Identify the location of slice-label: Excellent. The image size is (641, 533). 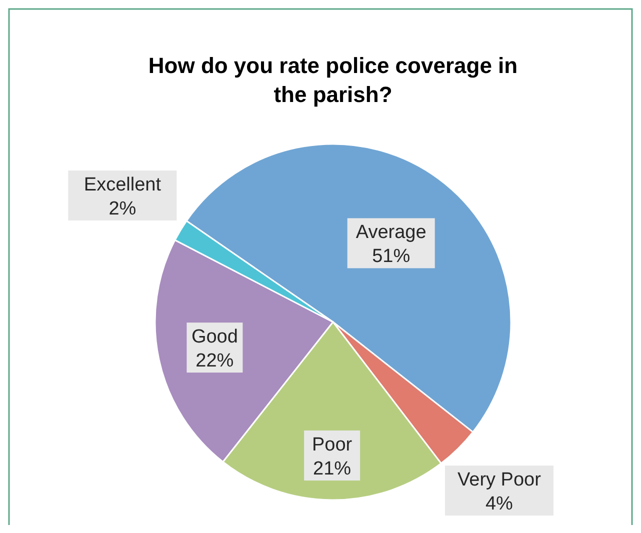
(123, 185).